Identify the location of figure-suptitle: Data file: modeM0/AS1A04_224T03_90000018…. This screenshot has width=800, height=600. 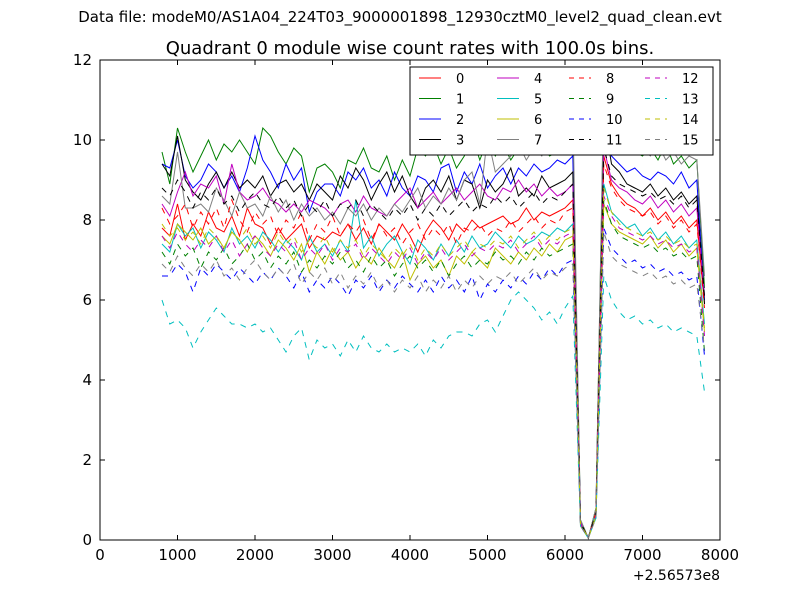
(400, 17).